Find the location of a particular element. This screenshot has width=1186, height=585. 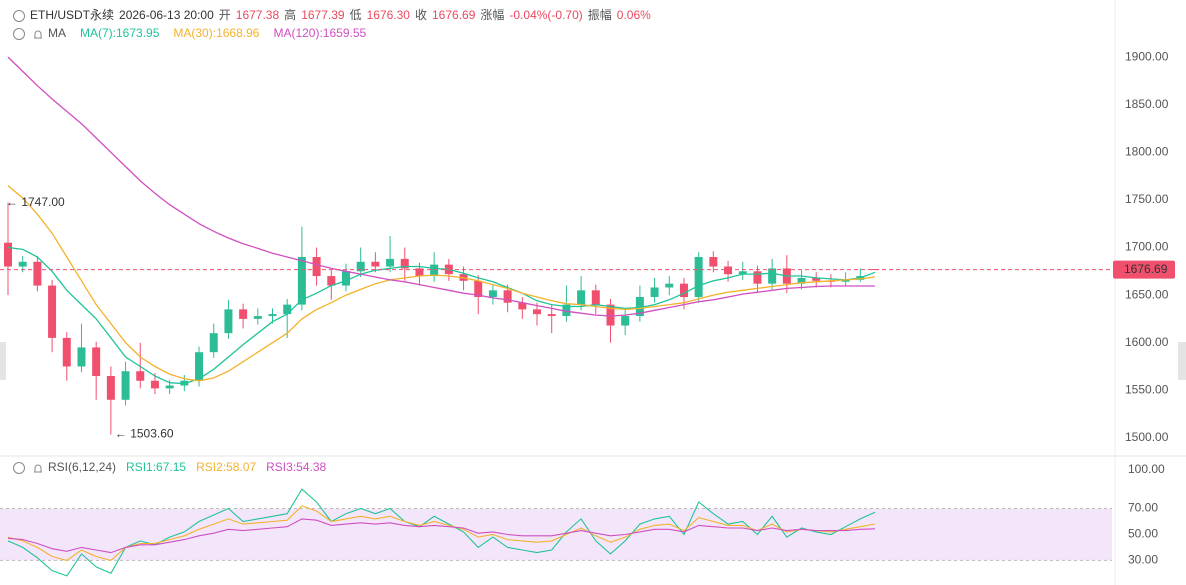

legend-item: RSI2:58.07 is located at coordinates (226, 467).